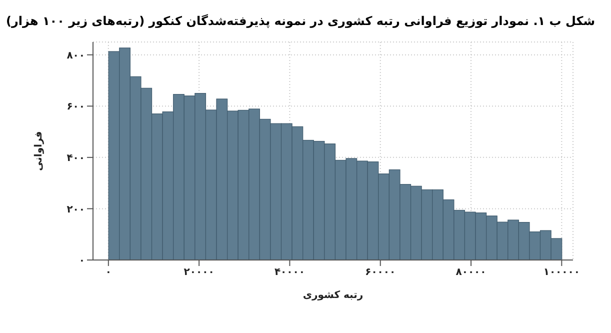 This screenshot has height=333, width=611. I want to click on x-tick-label: ۲۰۰۰۰, so click(199, 272).